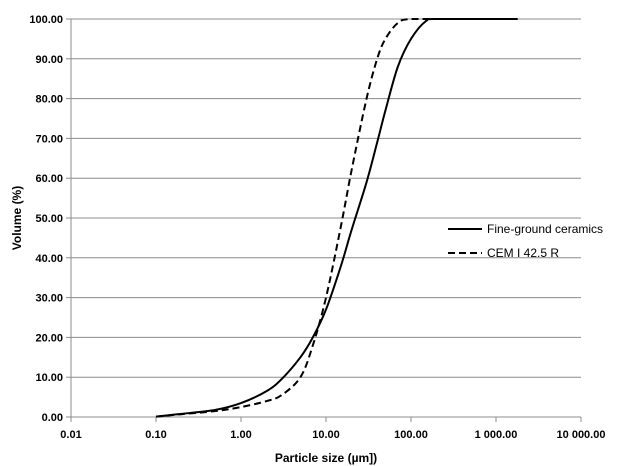 Image resolution: width=621 pixels, height=466 pixels. I want to click on y-tick-label: 40.00, so click(49, 259).